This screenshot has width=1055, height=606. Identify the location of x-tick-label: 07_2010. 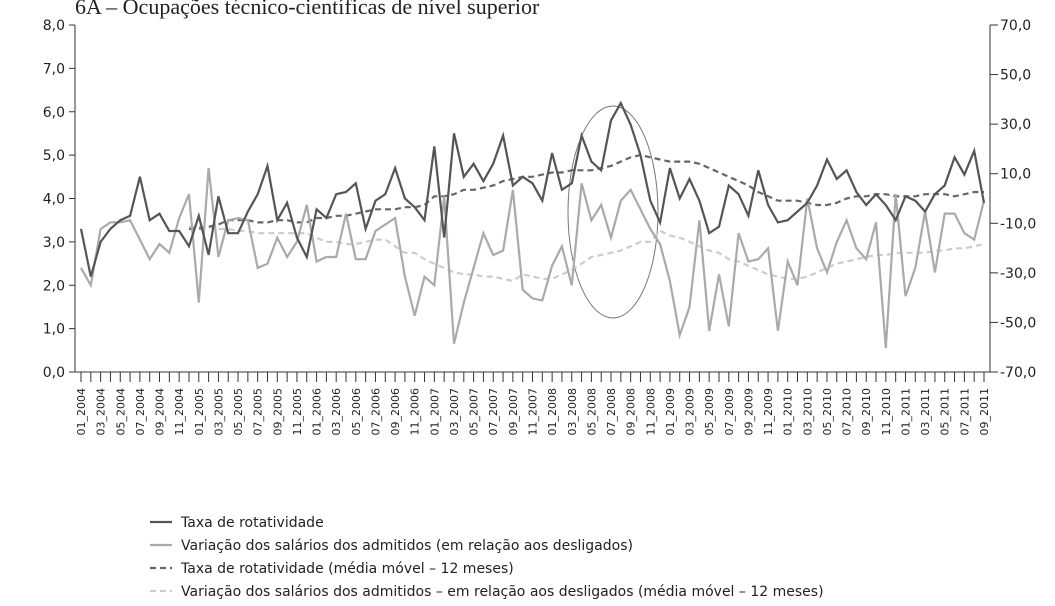
(847, 412).